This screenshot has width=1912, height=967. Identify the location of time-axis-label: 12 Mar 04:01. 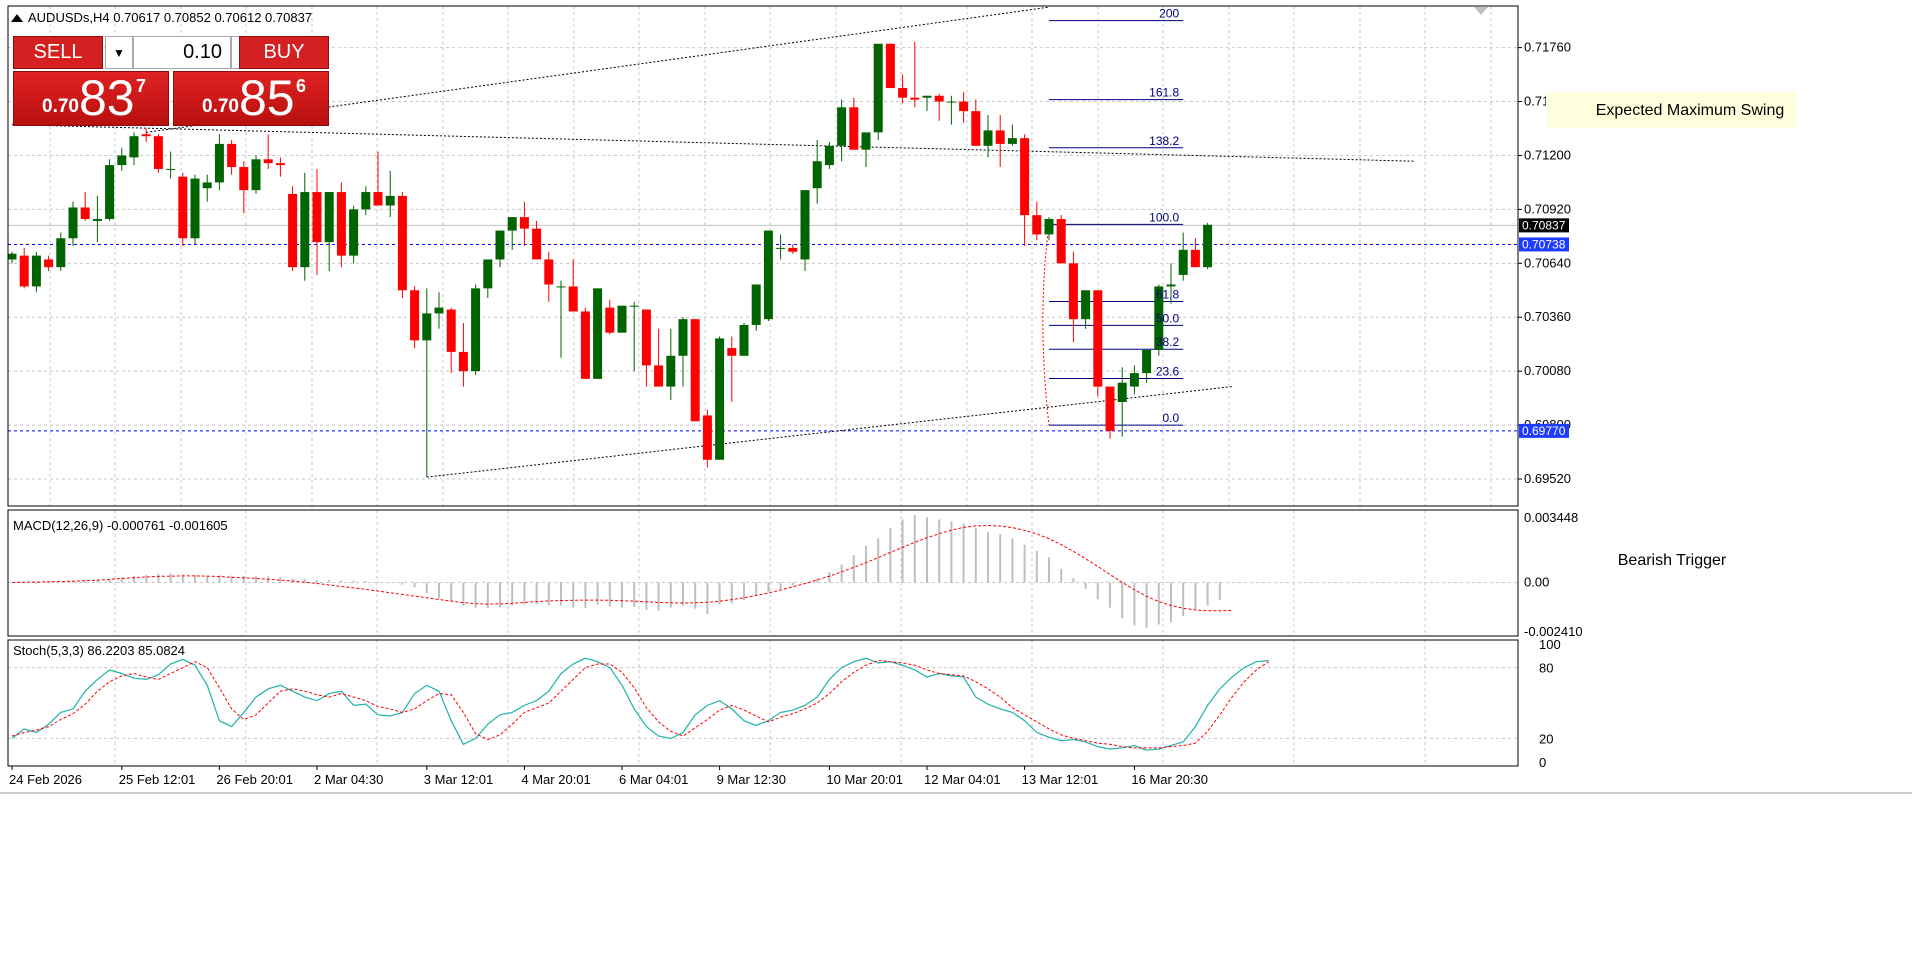
(962, 779).